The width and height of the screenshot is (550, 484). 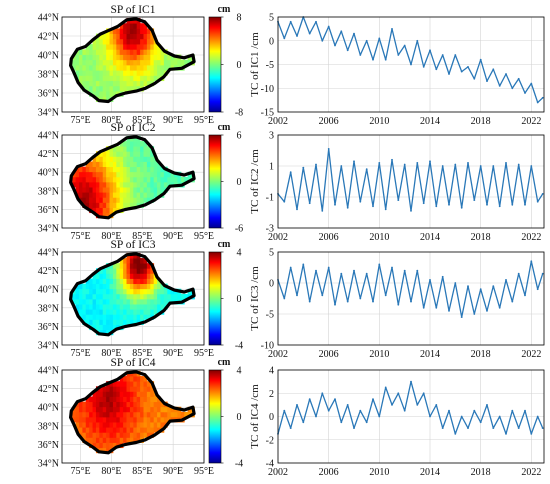 What do you see at coordinates (410, 289) in the screenshot?
I see `ts-series-line` at bounding box center [410, 289].